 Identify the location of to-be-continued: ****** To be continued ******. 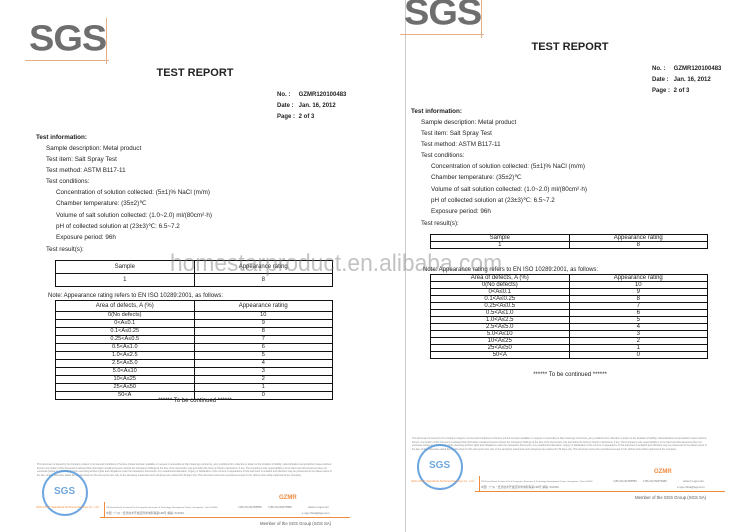
(570, 375).